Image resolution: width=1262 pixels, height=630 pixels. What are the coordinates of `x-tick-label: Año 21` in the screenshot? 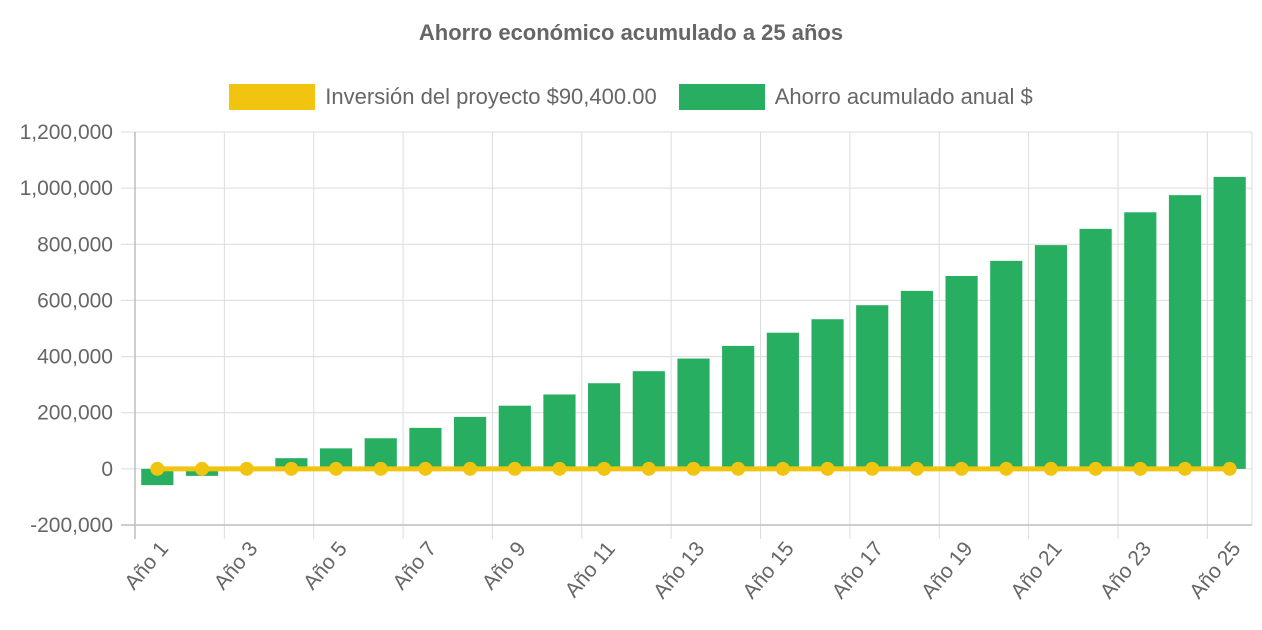 It's located at (1036, 570).